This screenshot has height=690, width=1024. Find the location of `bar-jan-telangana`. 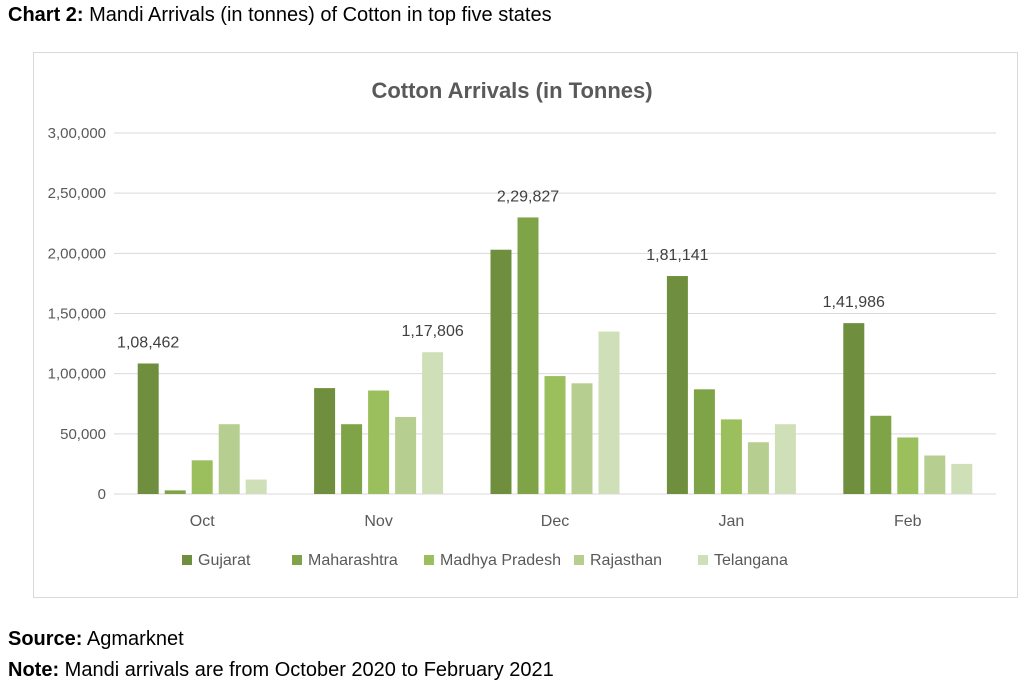

bar-jan-telangana is located at coordinates (785, 459).